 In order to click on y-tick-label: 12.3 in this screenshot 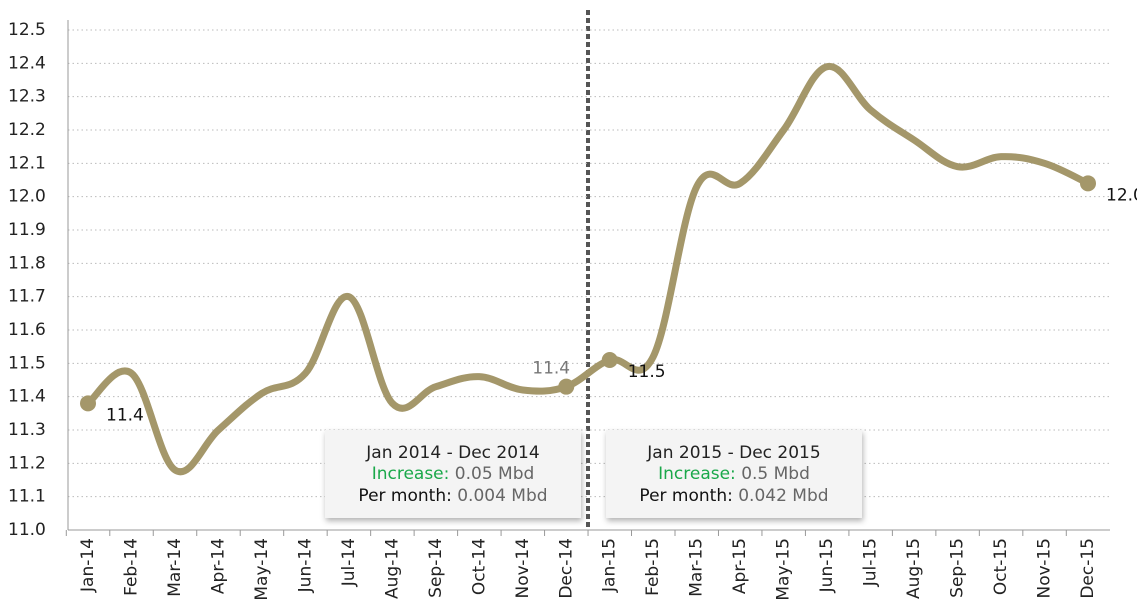, I will do `click(27, 97)`.